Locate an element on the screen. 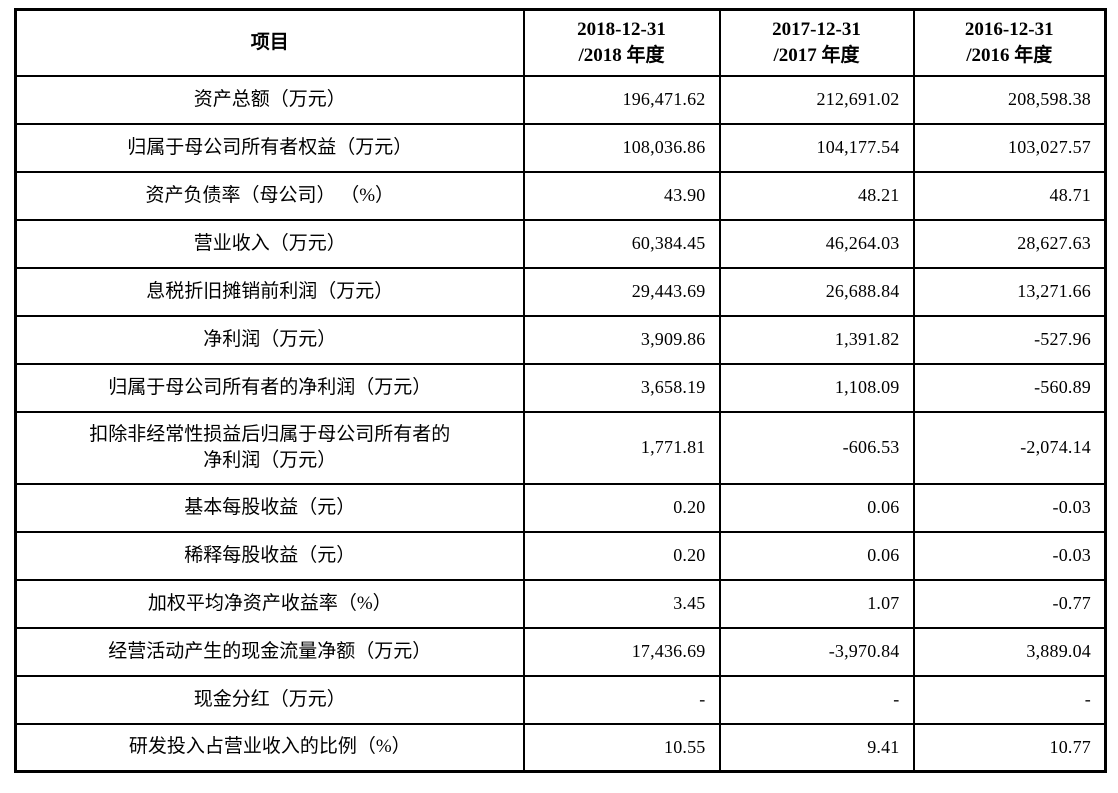 The width and height of the screenshot is (1118, 793). value-2018: 17,436.69 is located at coordinates (621, 651).